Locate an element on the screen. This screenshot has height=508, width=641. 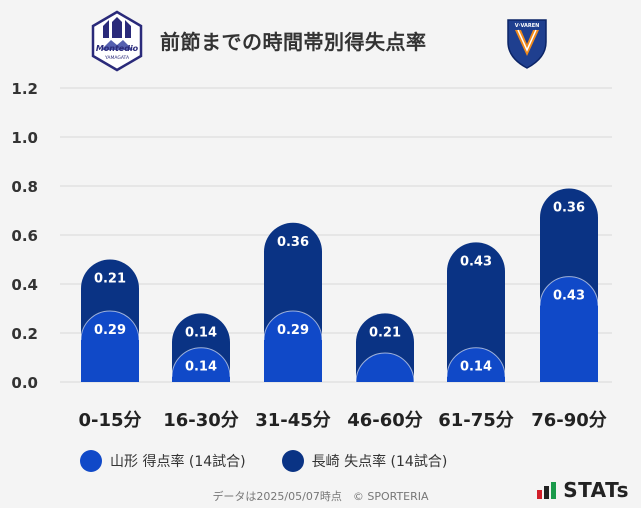
montedio-yamagata-crest-icon: Montedio YAMAGATA is located at coordinates (117, 41).